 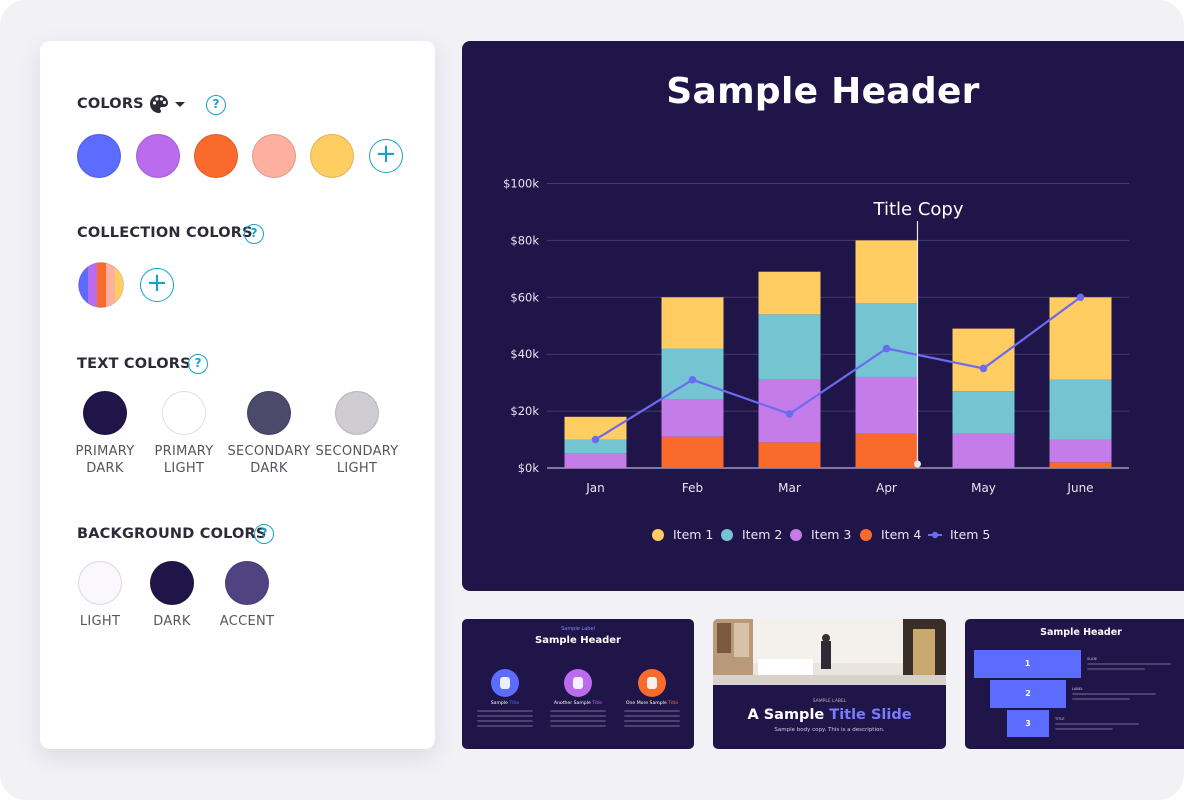 What do you see at coordinates (524, 411) in the screenshot?
I see `y-tick-label: $20k` at bounding box center [524, 411].